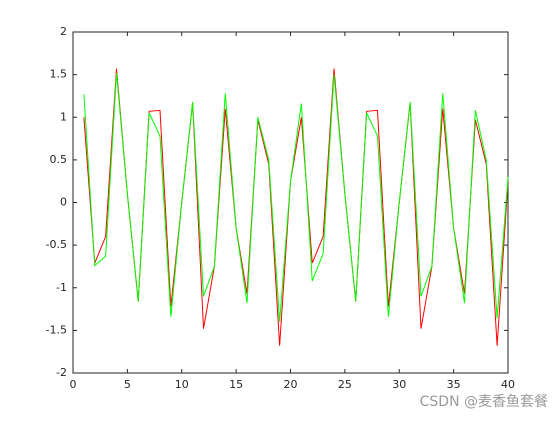 This screenshot has height=424, width=560. I want to click on y-tick-label: 1, so click(63, 116).